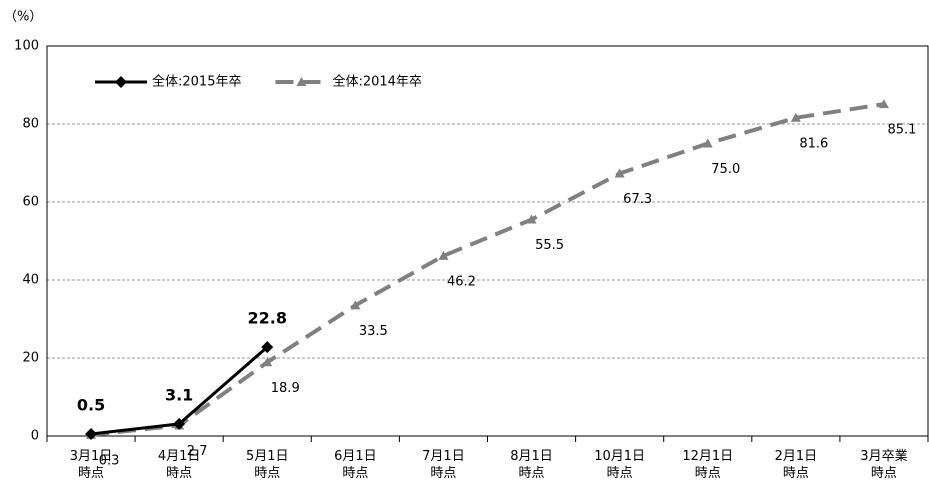  Describe the element at coordinates (91, 405) in the screenshot. I see `data-label: 0.5` at that location.